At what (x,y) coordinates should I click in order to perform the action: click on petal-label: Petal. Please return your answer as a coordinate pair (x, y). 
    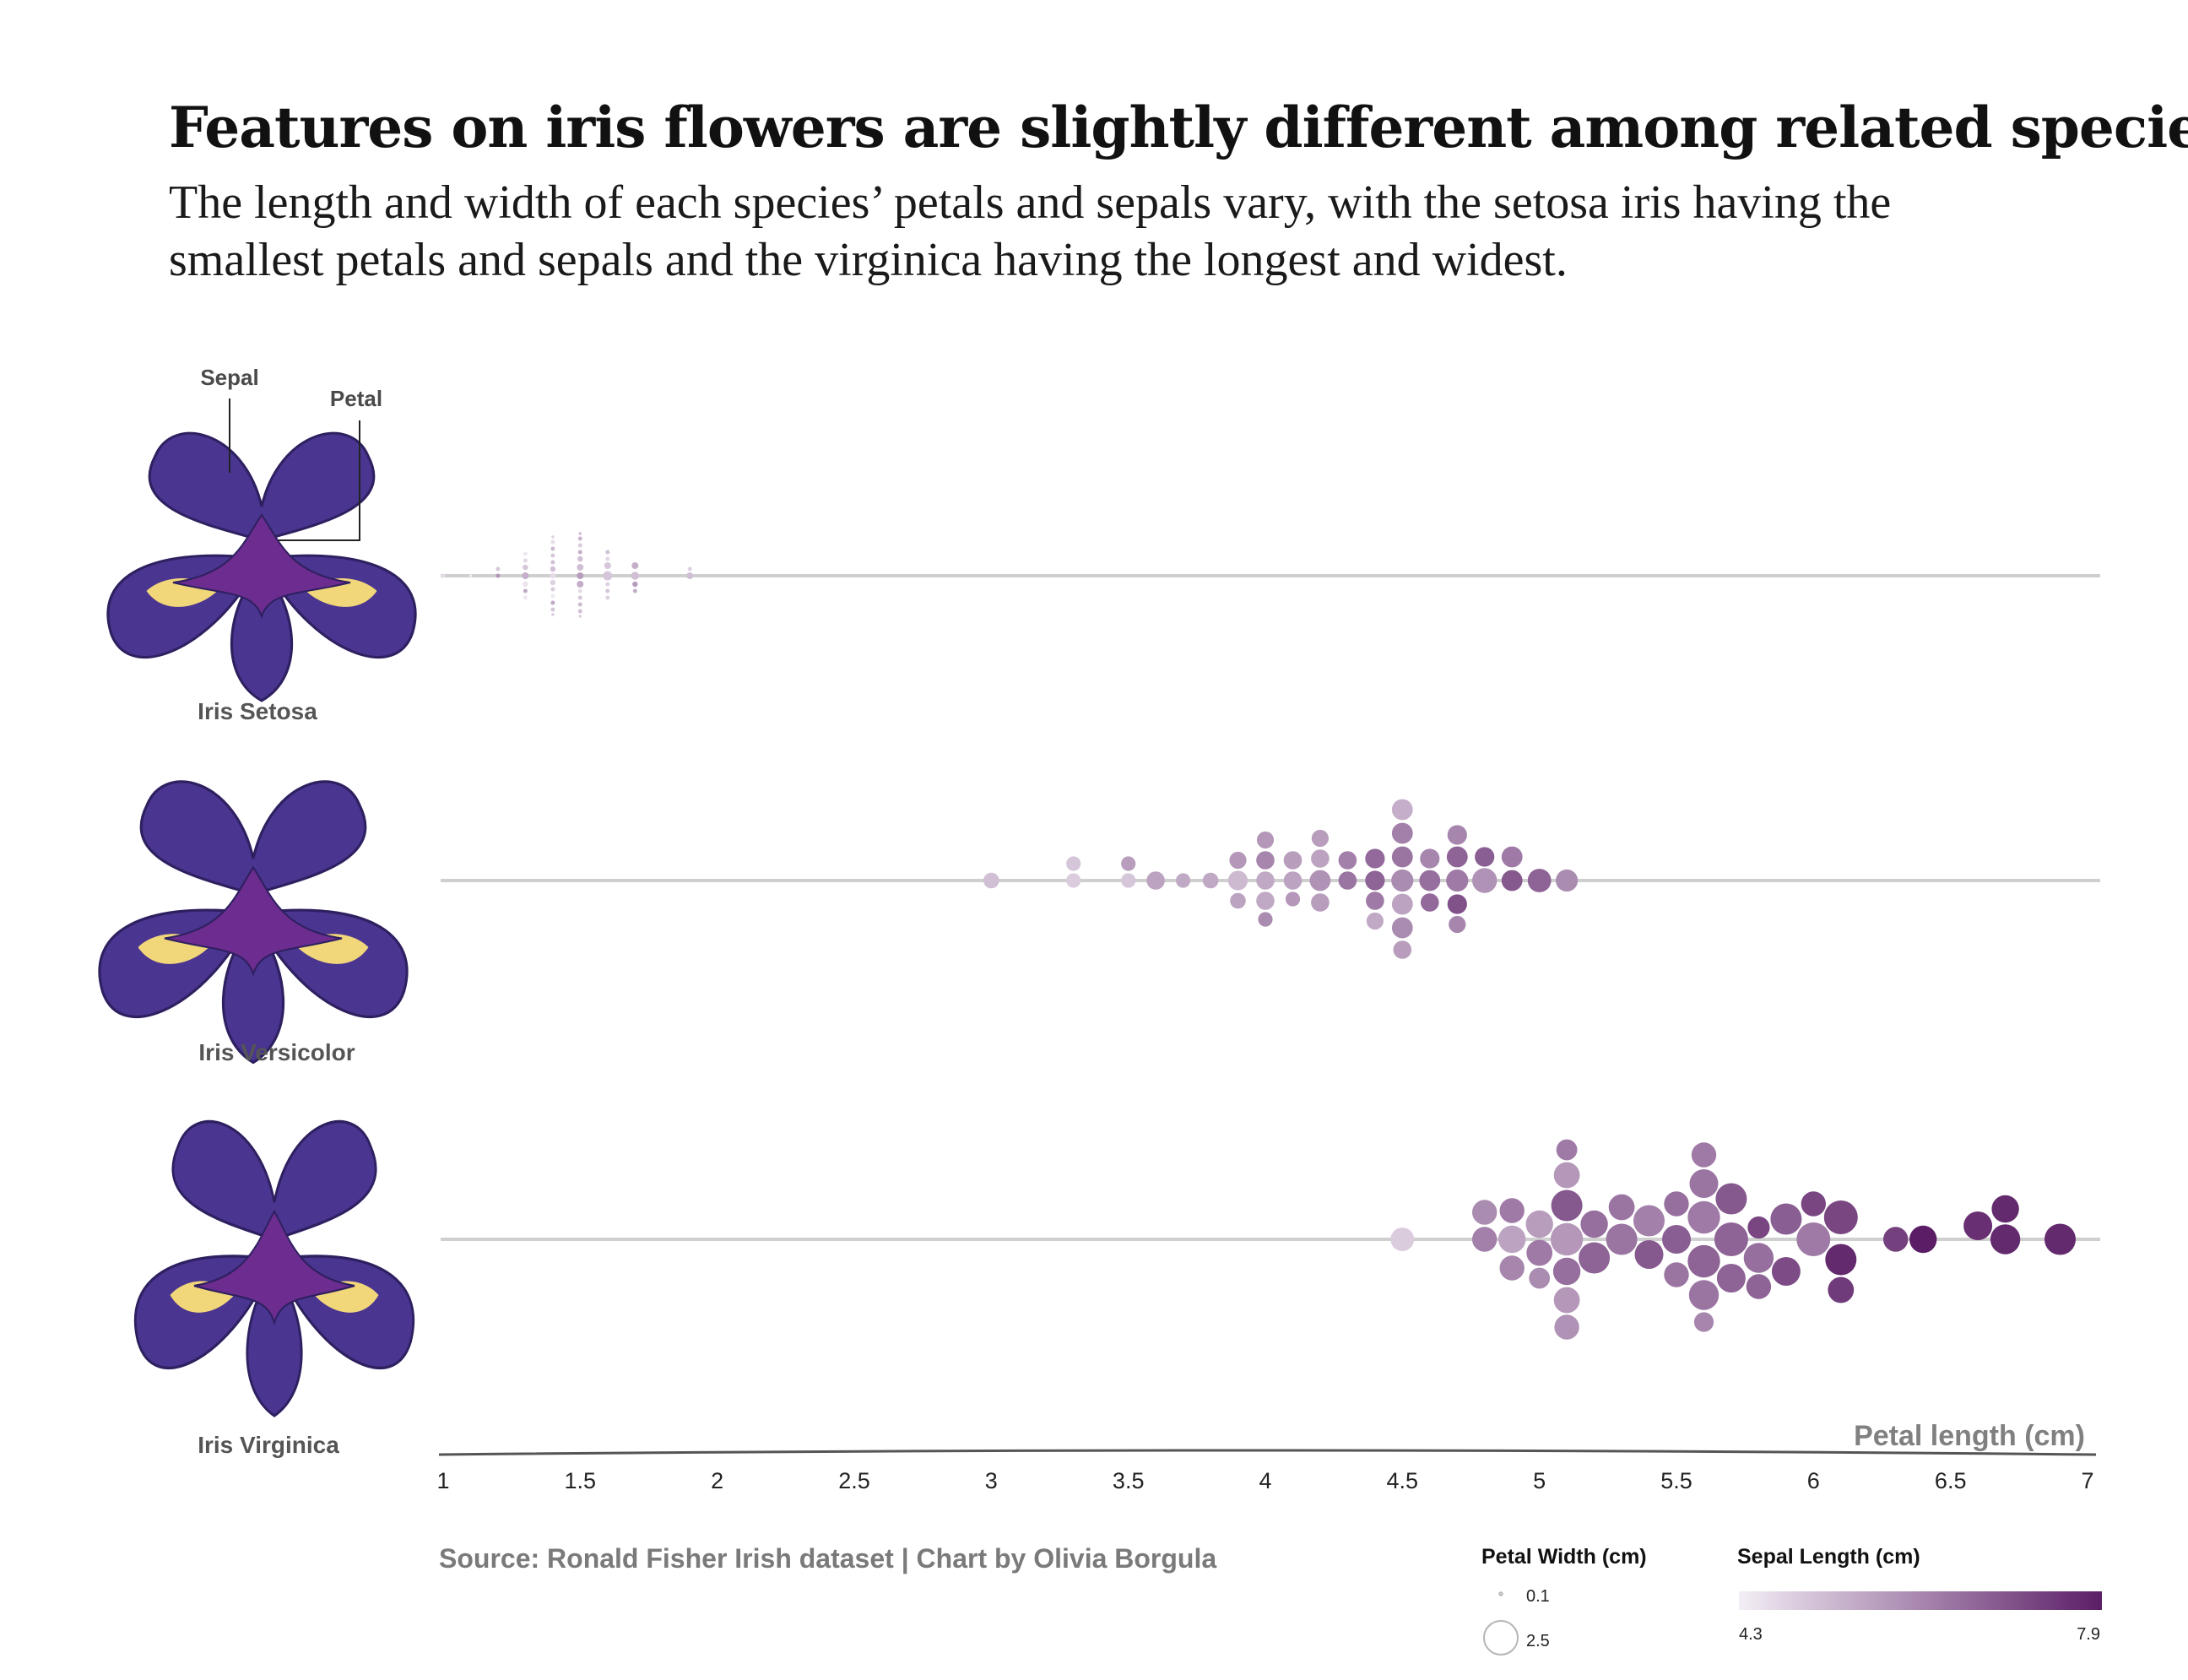
    Looking at the image, I should click on (356, 398).